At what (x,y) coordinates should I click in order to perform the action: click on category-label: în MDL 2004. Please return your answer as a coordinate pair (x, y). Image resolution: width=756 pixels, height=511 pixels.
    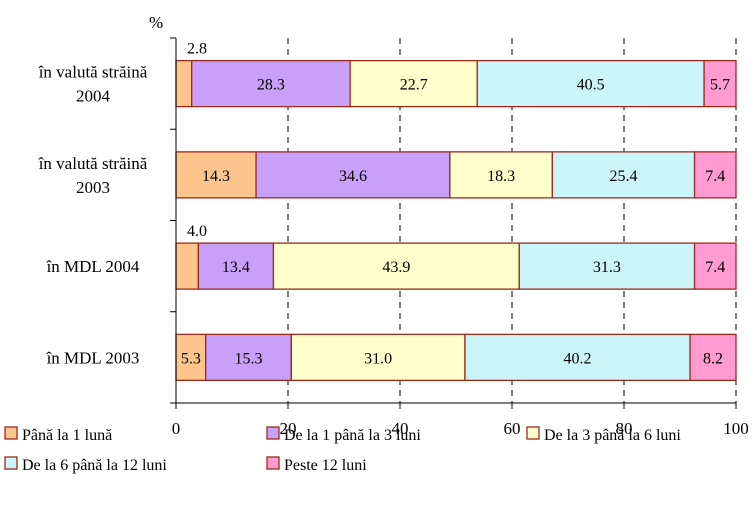
    Looking at the image, I should click on (93, 266).